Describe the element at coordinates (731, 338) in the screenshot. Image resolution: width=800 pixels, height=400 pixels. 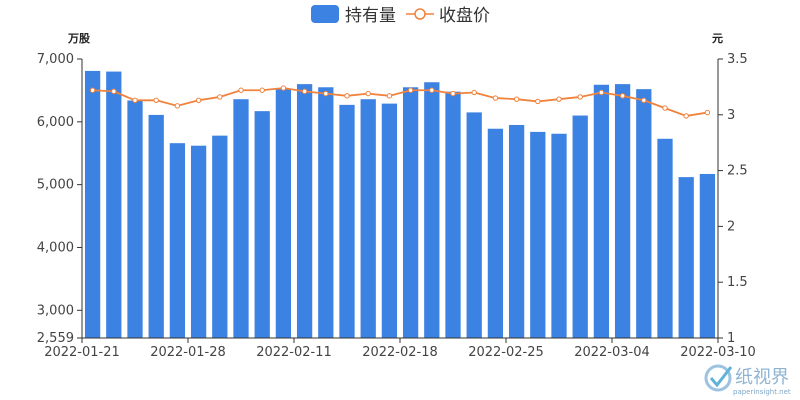
I see `right-tick-label: 1` at that location.